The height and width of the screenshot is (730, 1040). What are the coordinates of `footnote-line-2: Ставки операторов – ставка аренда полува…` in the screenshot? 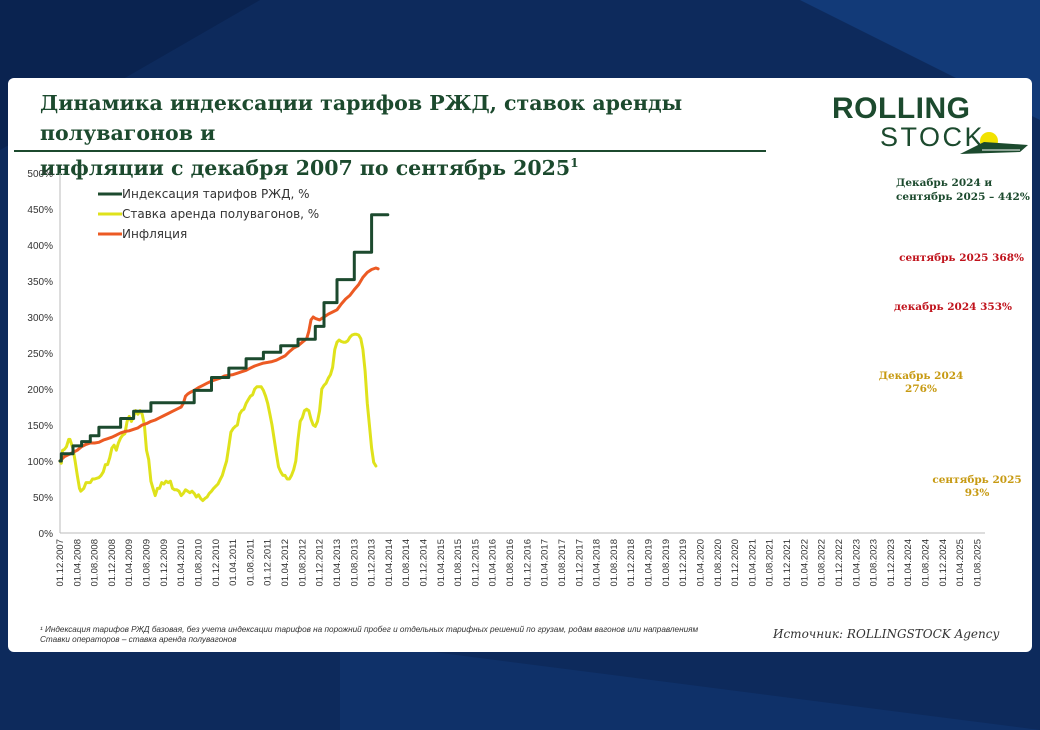 It's located at (138, 639).